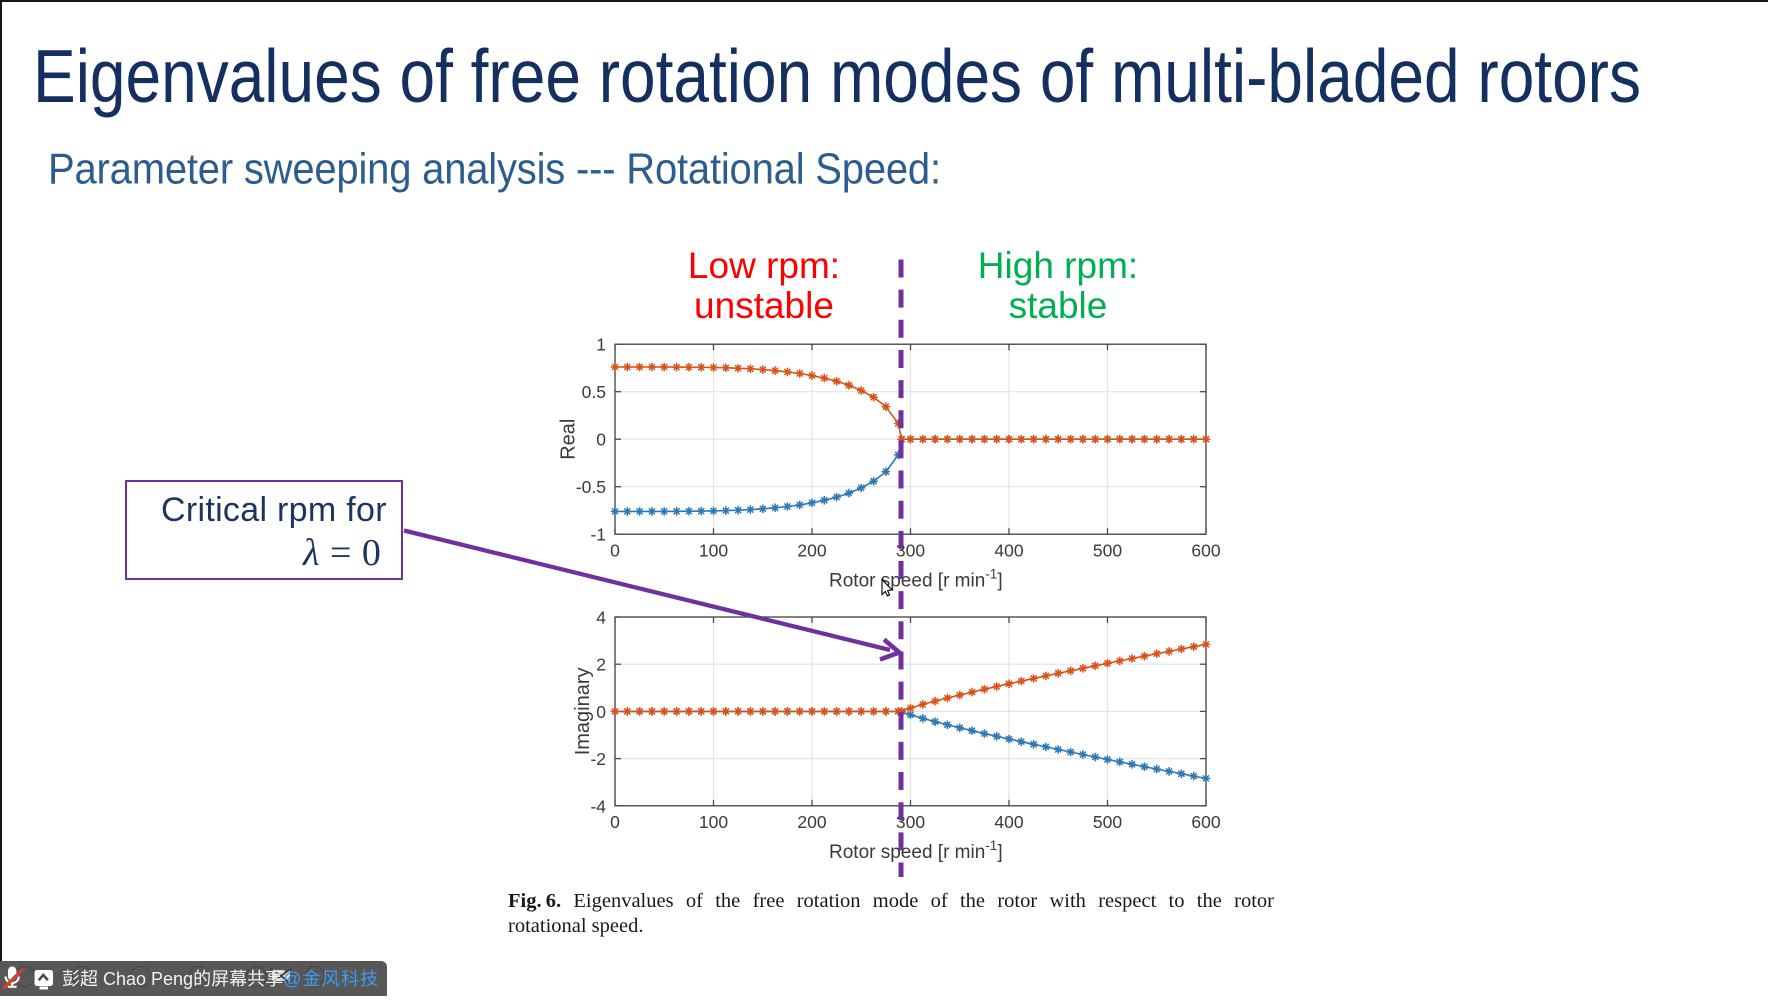 This screenshot has height=1001, width=1768. I want to click on svg-text: 2, so click(601, 665).